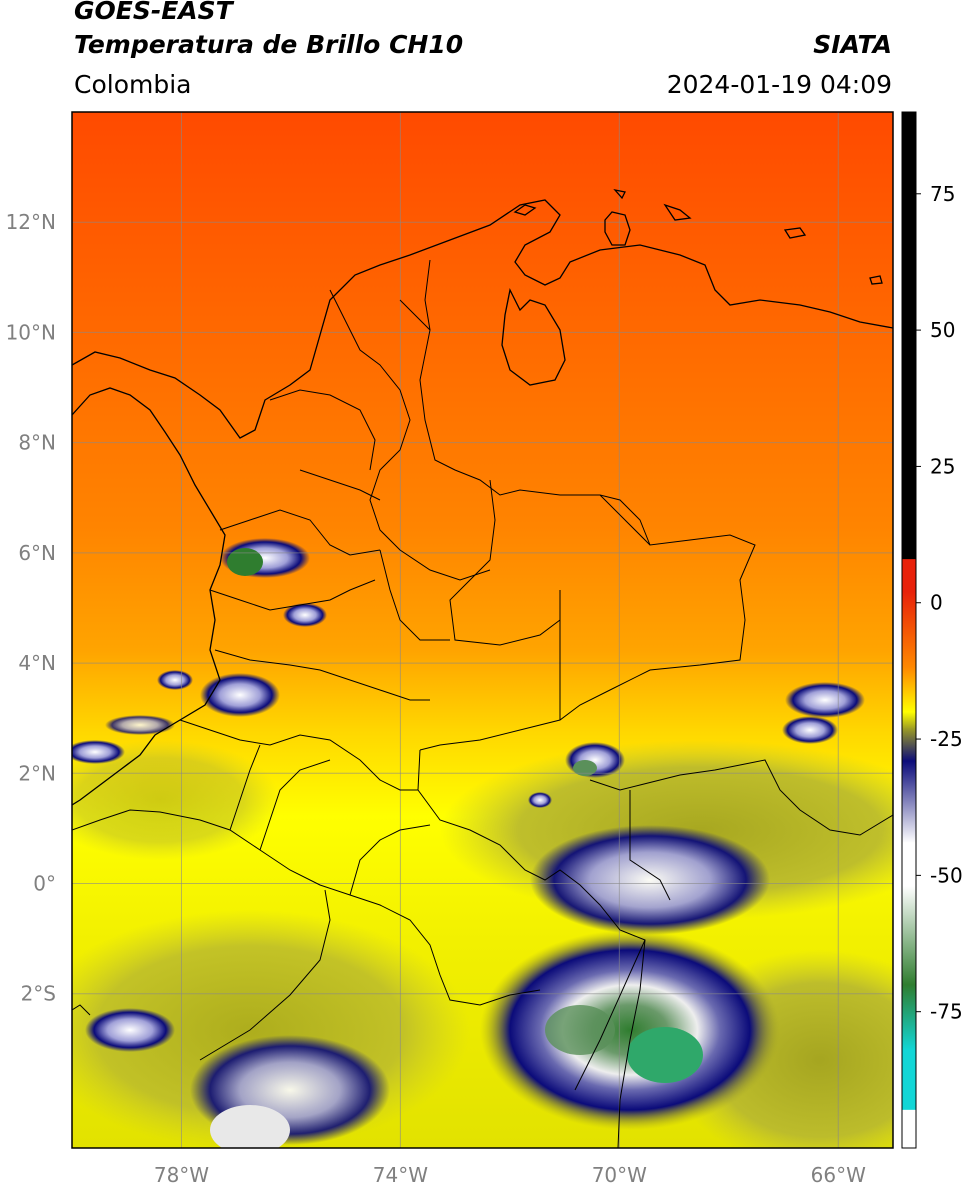 This screenshot has height=1190, width=966. I want to click on lat-tick-label: 12°N, so click(31, 222).